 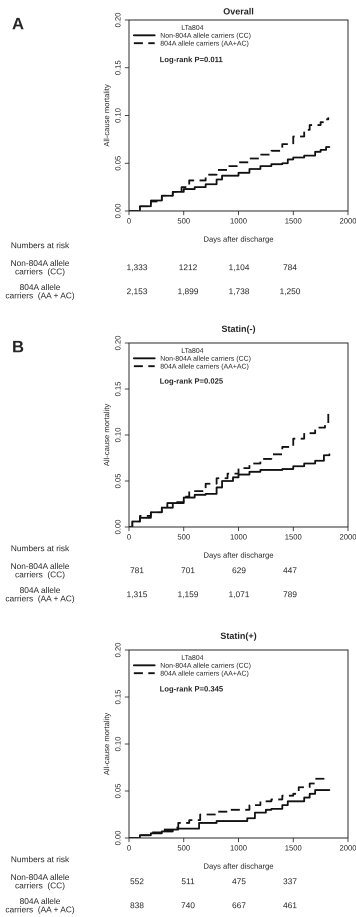 I want to click on text: 1,104, so click(x=239, y=268).